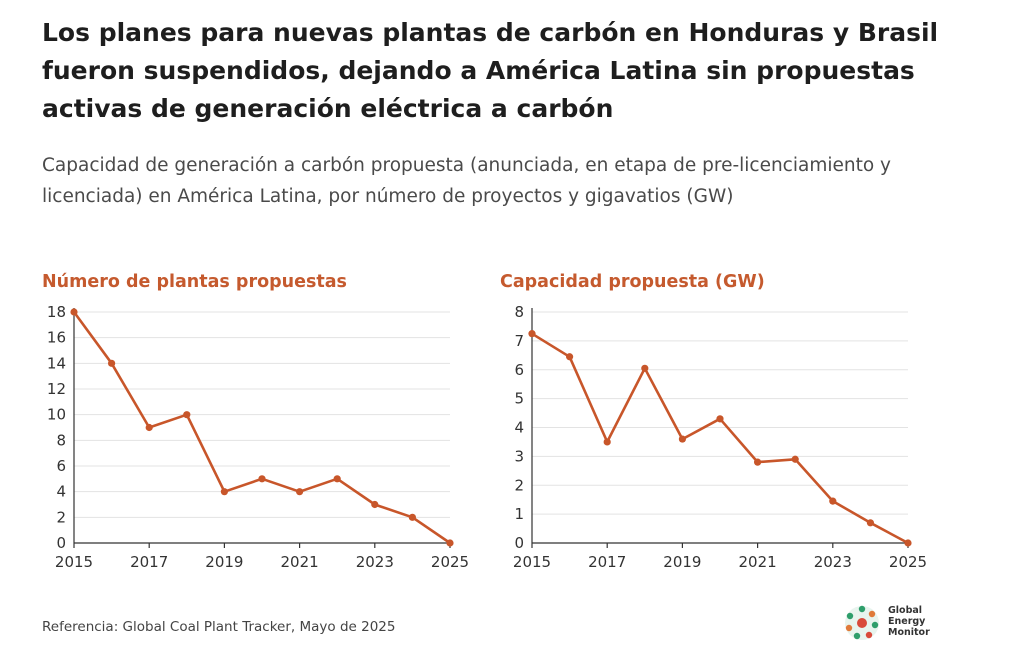 The width and height of the screenshot is (1024, 657). I want to click on globe-icon, so click(862, 622).